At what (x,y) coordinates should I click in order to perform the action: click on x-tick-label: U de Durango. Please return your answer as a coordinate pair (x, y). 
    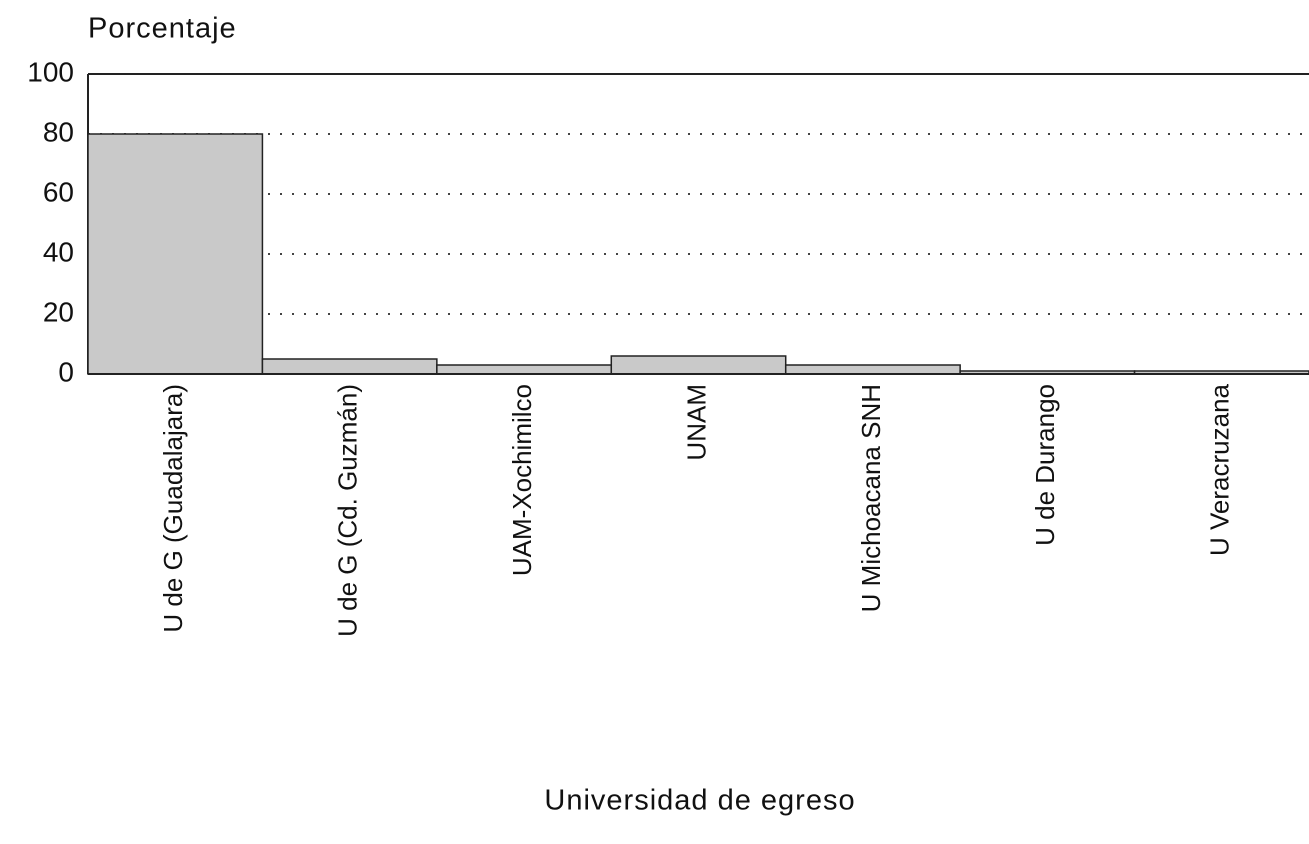
    Looking at the image, I should click on (1045, 465).